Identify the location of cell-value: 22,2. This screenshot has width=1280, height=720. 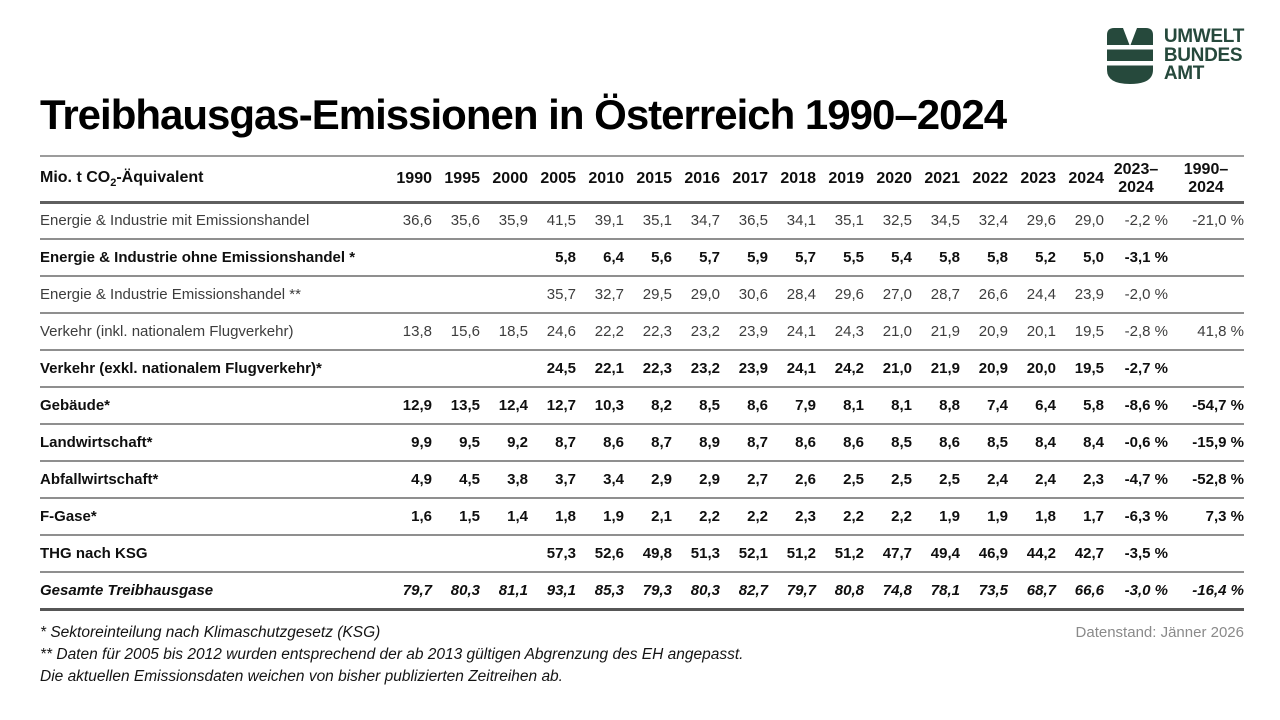
(600, 332).